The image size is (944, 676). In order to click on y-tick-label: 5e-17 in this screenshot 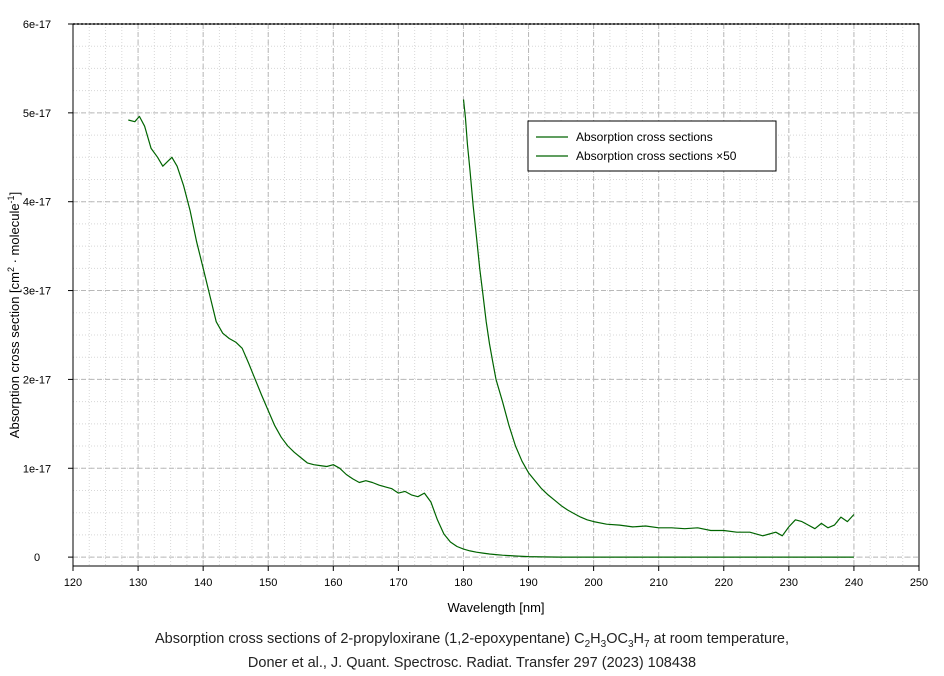, I will do `click(37, 114)`.